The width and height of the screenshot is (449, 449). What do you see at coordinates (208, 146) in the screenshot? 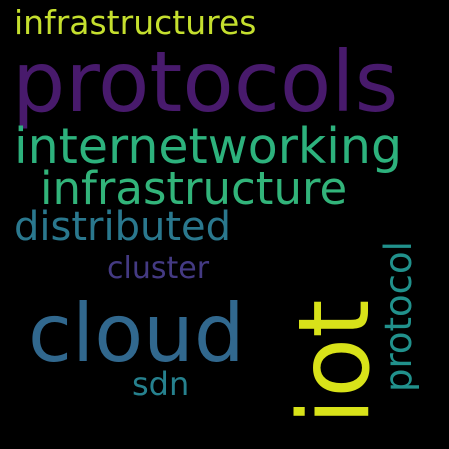
I see `word-internetworking: internetworking` at bounding box center [208, 146].